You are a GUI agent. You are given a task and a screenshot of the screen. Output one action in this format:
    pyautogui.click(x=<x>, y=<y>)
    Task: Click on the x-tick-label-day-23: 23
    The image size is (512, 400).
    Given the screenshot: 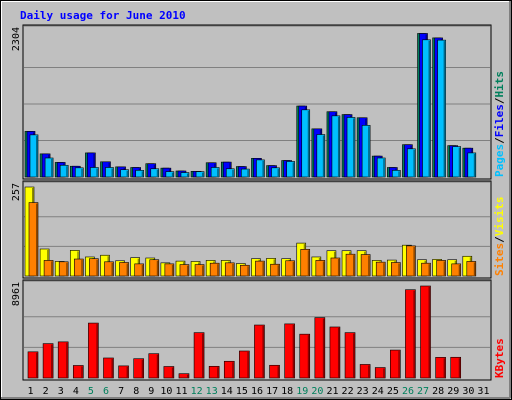 What is the action you would take?
    pyautogui.click(x=363, y=391)
    